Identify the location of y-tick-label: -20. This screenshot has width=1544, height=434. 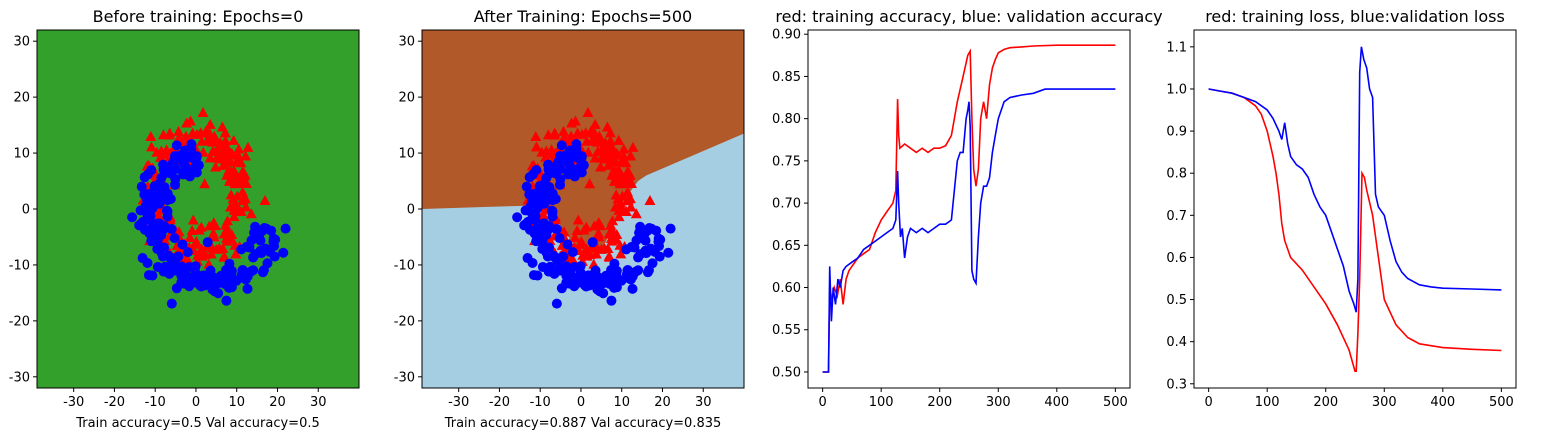
(404, 321).